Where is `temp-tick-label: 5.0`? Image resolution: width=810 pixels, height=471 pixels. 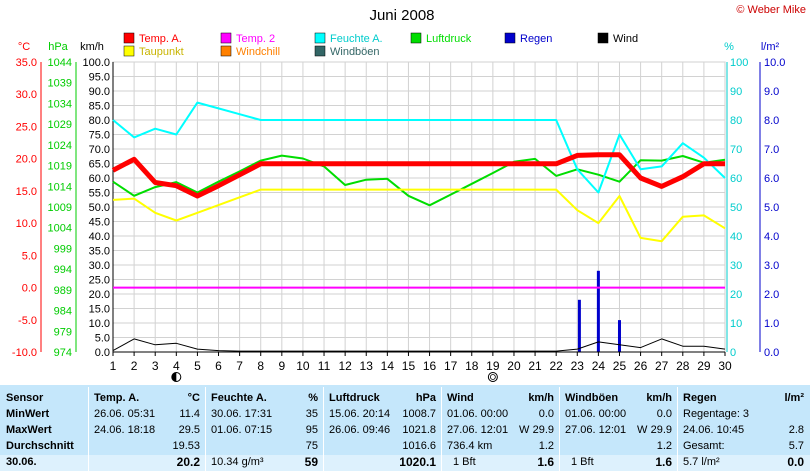 temp-tick-label: 5.0 is located at coordinates (29, 256).